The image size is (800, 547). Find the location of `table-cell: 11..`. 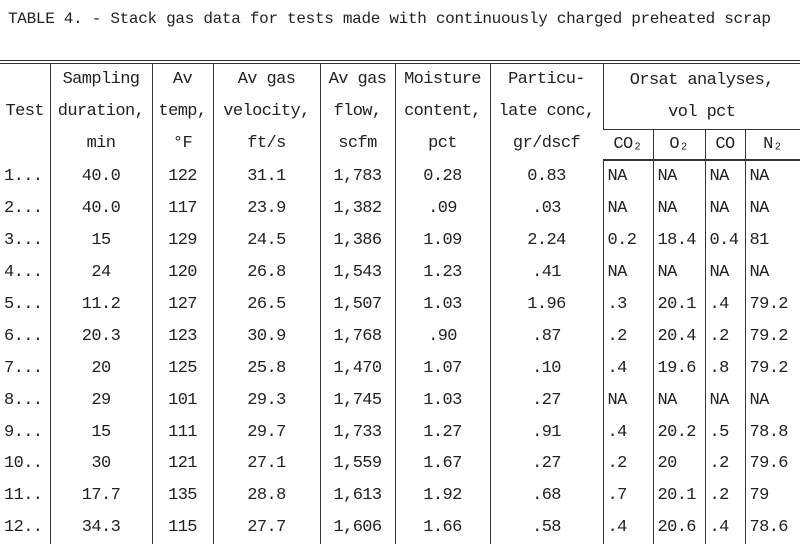

table-cell: 11.. is located at coordinates (23, 496).